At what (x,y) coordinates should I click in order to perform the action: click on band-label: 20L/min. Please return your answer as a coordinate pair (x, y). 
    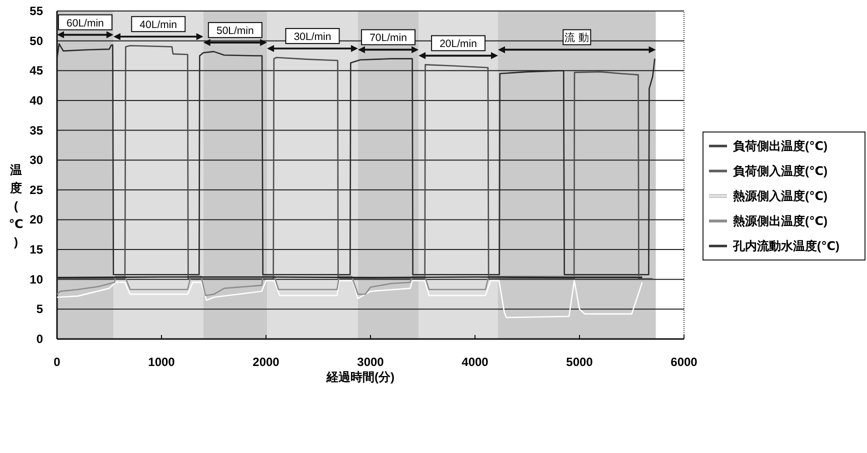
    Looking at the image, I should click on (459, 44).